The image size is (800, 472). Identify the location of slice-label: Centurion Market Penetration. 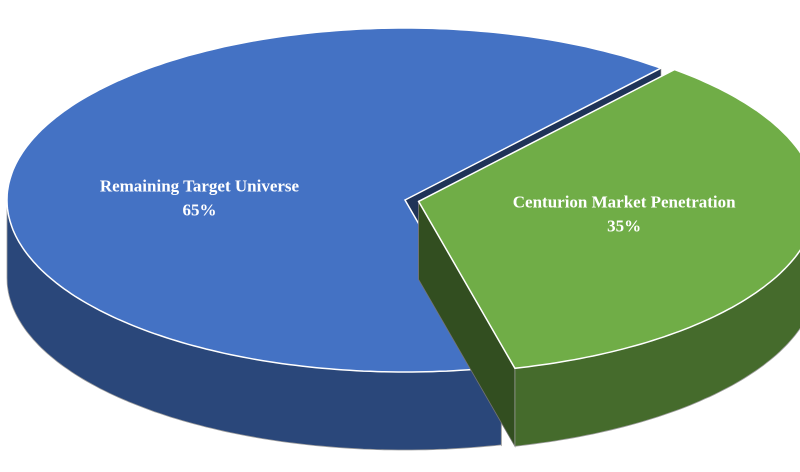
(624, 201).